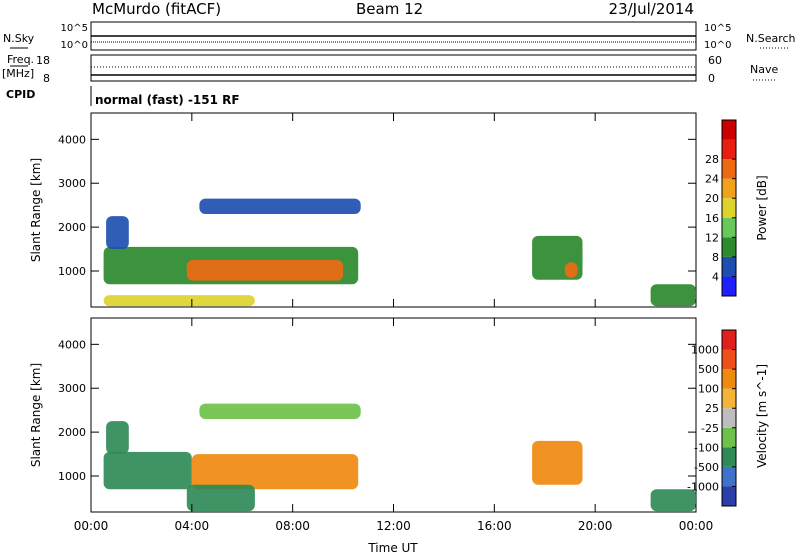  I want to click on velocity-colorbar-label-0: 1000, so click(705, 350).